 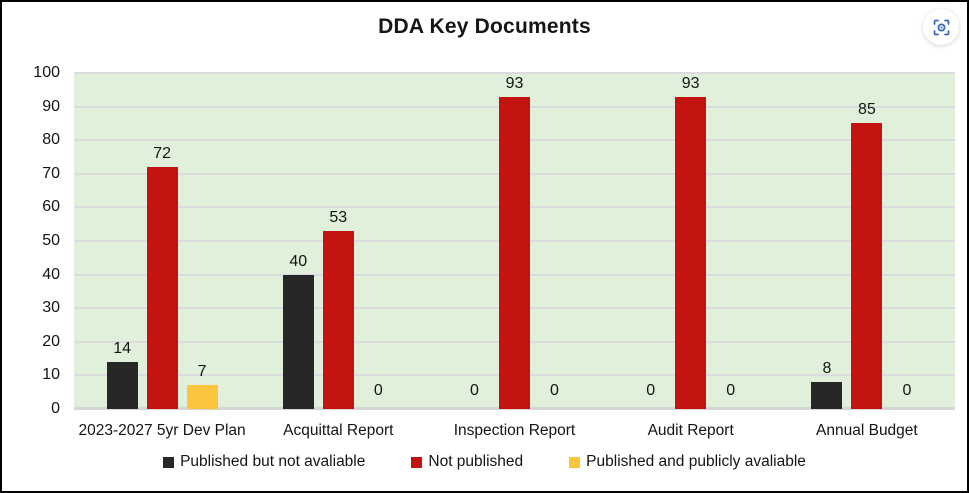 What do you see at coordinates (298, 261) in the screenshot?
I see `bar-value-label: 40` at bounding box center [298, 261].